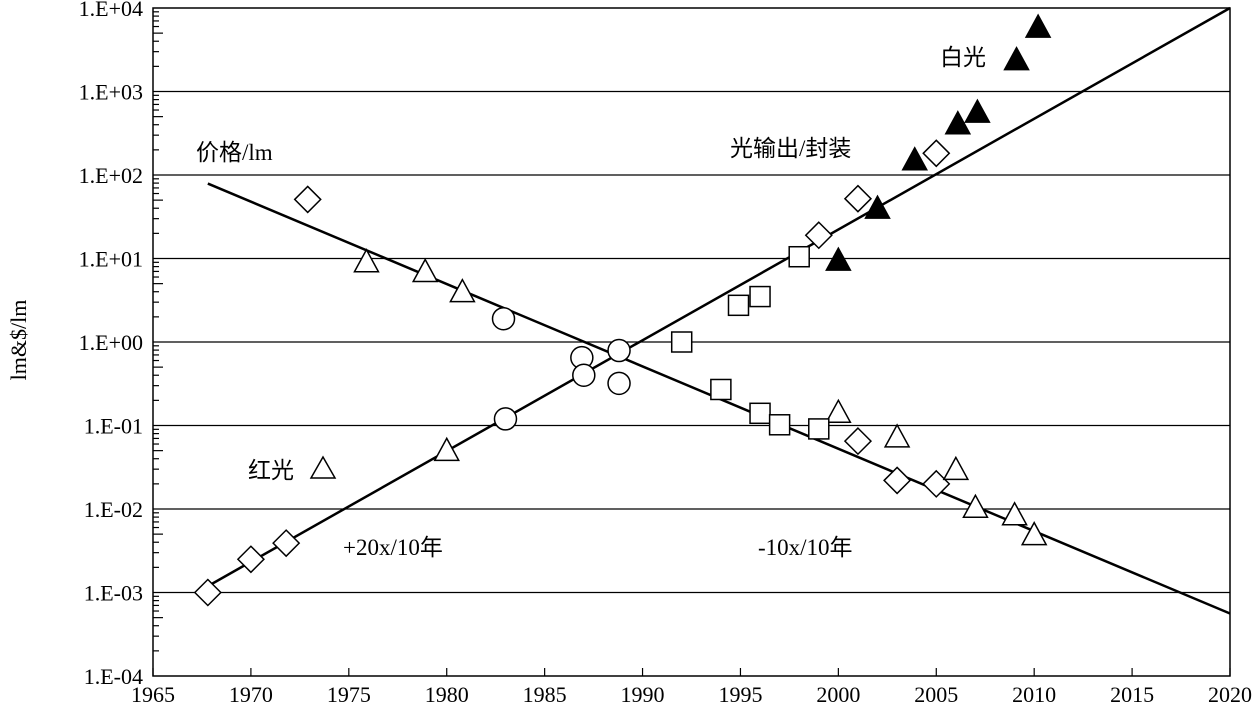  What do you see at coordinates (111, 259) in the screenshot?
I see `y-tick-label: 1.E+01` at bounding box center [111, 259].